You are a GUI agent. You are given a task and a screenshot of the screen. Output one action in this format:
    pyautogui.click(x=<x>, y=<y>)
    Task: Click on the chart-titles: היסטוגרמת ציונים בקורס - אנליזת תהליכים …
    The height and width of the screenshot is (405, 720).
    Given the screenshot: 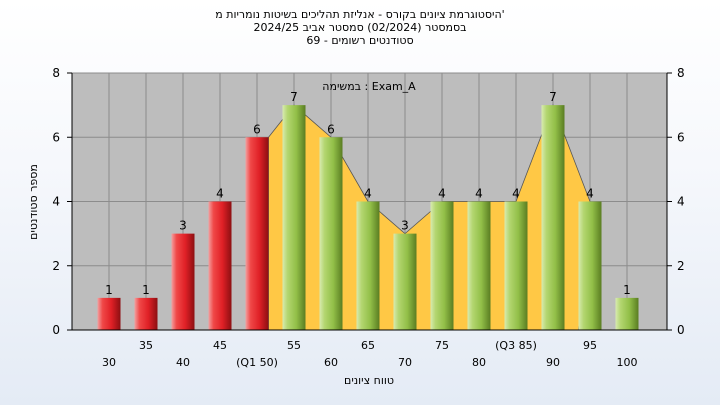 What is the action you would take?
    pyautogui.click(x=360, y=27)
    